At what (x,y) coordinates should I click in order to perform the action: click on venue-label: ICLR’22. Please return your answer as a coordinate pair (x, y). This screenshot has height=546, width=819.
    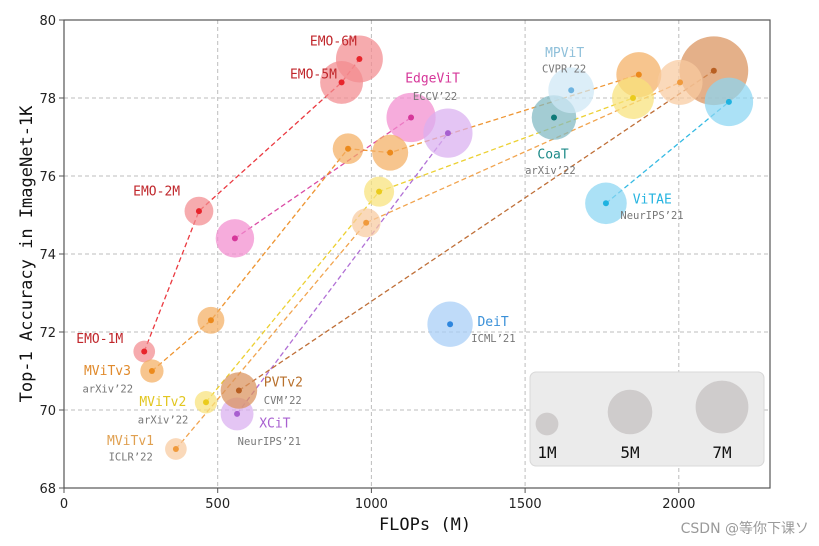
    Looking at the image, I should click on (131, 458).